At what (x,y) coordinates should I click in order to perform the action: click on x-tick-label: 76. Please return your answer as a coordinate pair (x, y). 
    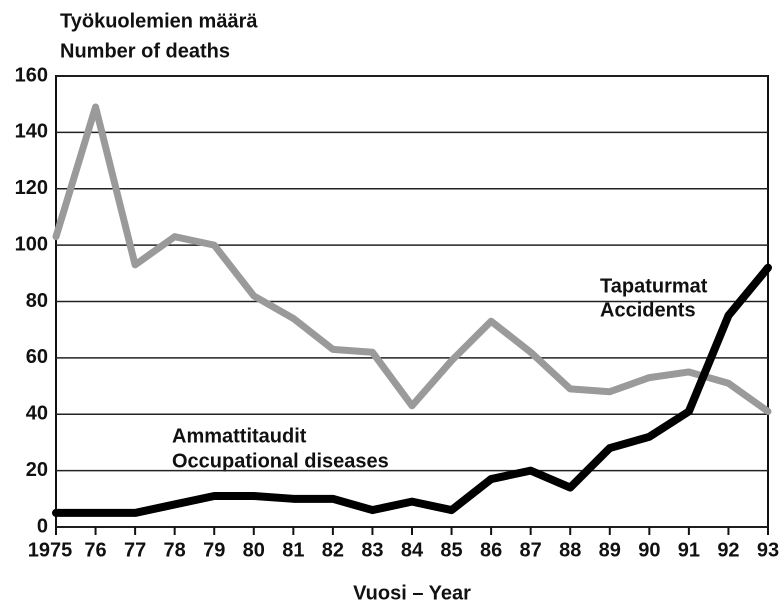
    Looking at the image, I should click on (95, 550).